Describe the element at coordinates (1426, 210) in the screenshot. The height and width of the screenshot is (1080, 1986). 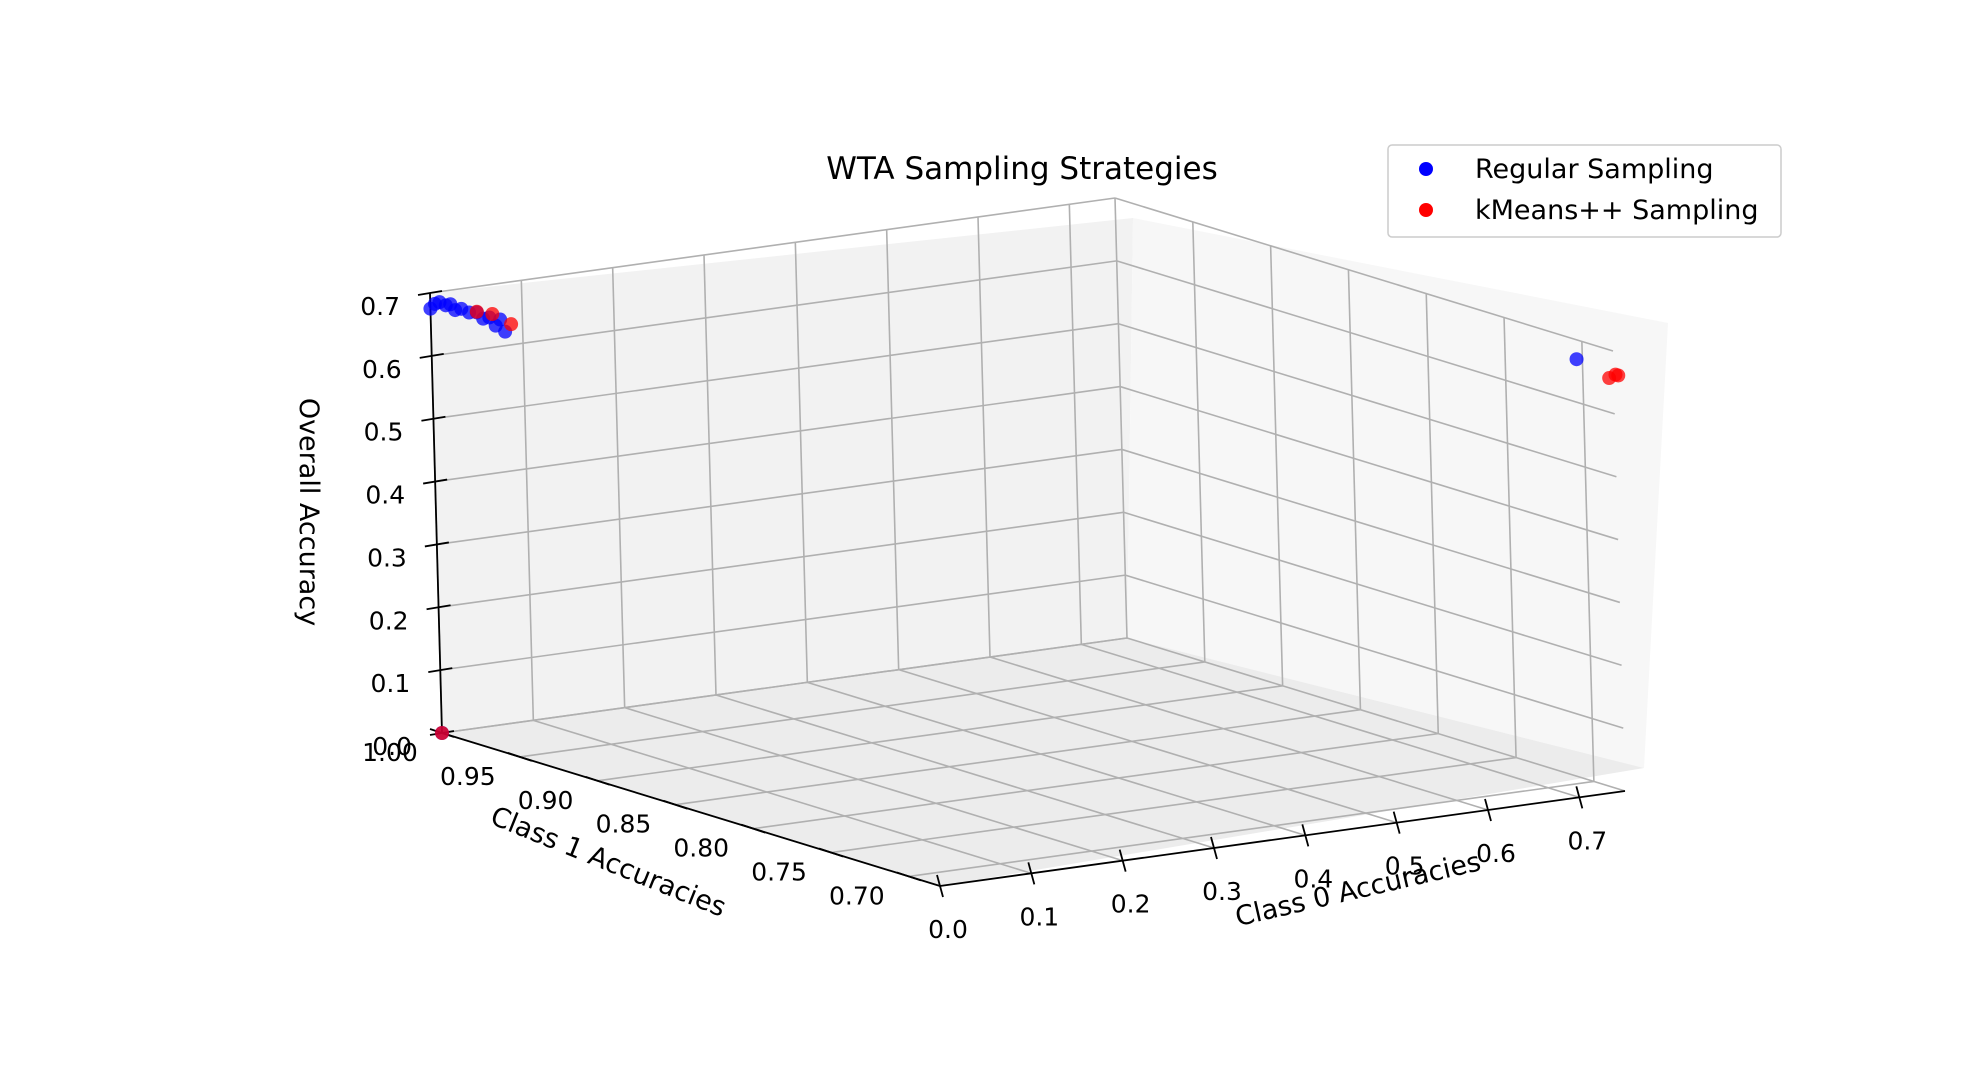
I see `legend-marker-kmeans` at that location.